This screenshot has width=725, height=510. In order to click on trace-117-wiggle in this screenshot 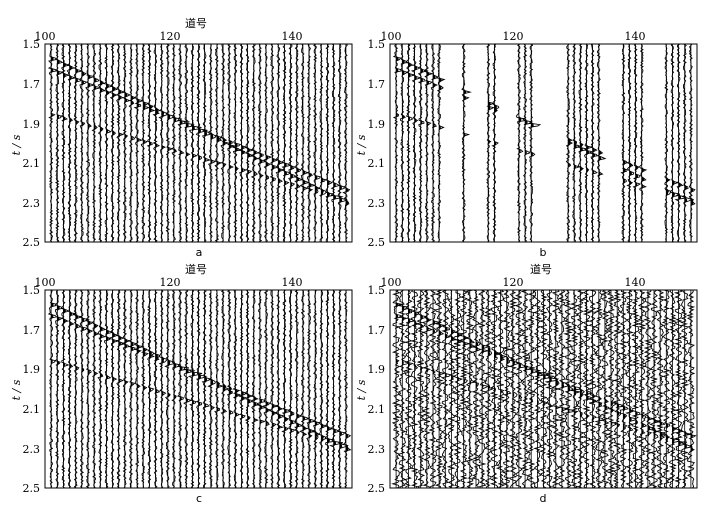, I will do `click(151, 143)`.